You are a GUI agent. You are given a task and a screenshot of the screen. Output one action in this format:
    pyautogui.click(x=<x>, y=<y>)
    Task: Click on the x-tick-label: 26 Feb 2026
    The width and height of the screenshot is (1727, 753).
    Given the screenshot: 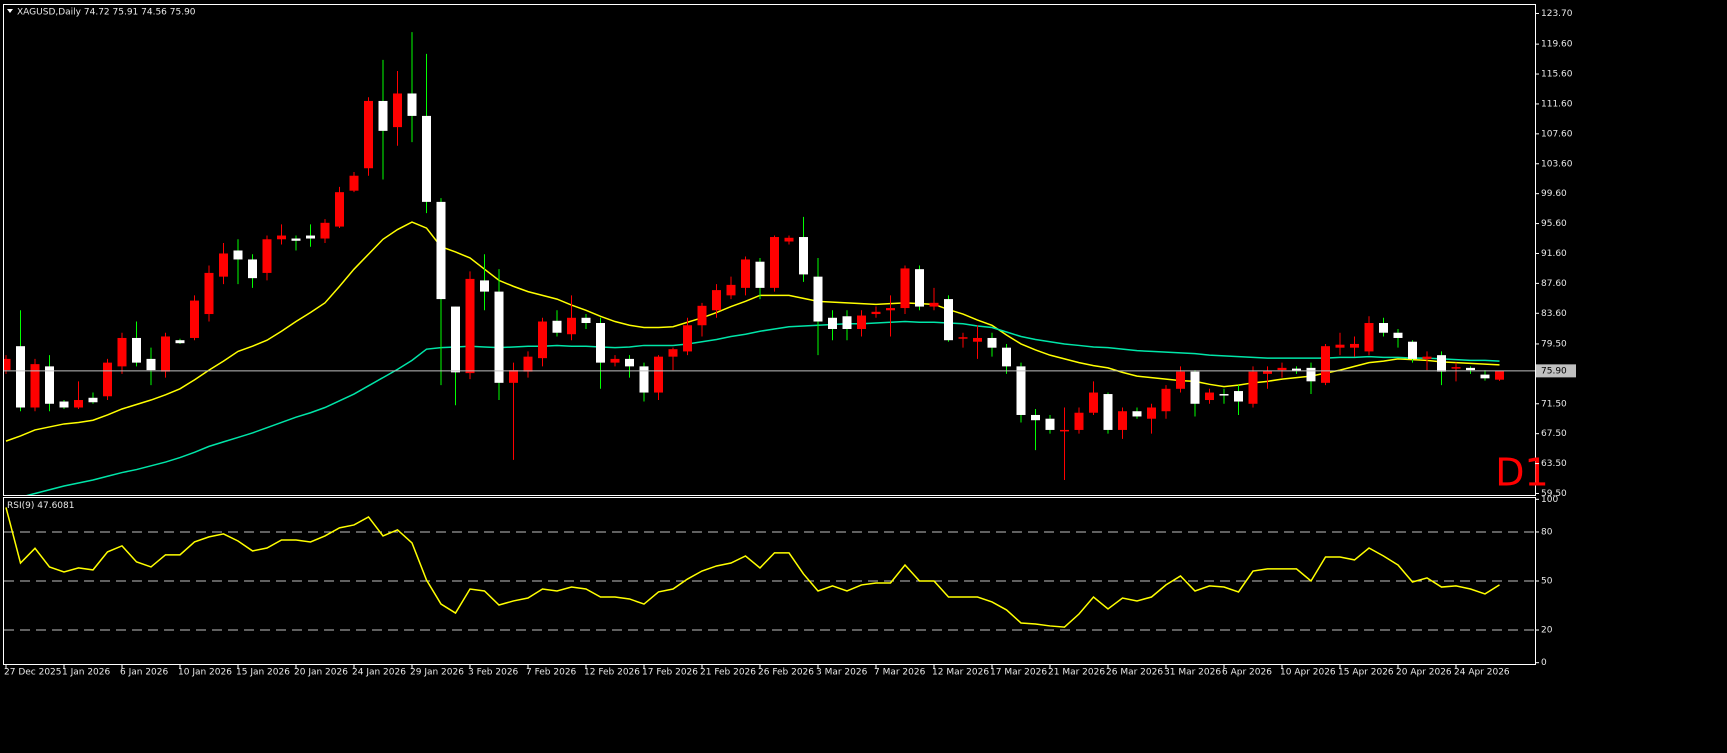 What is the action you would take?
    pyautogui.click(x=786, y=673)
    